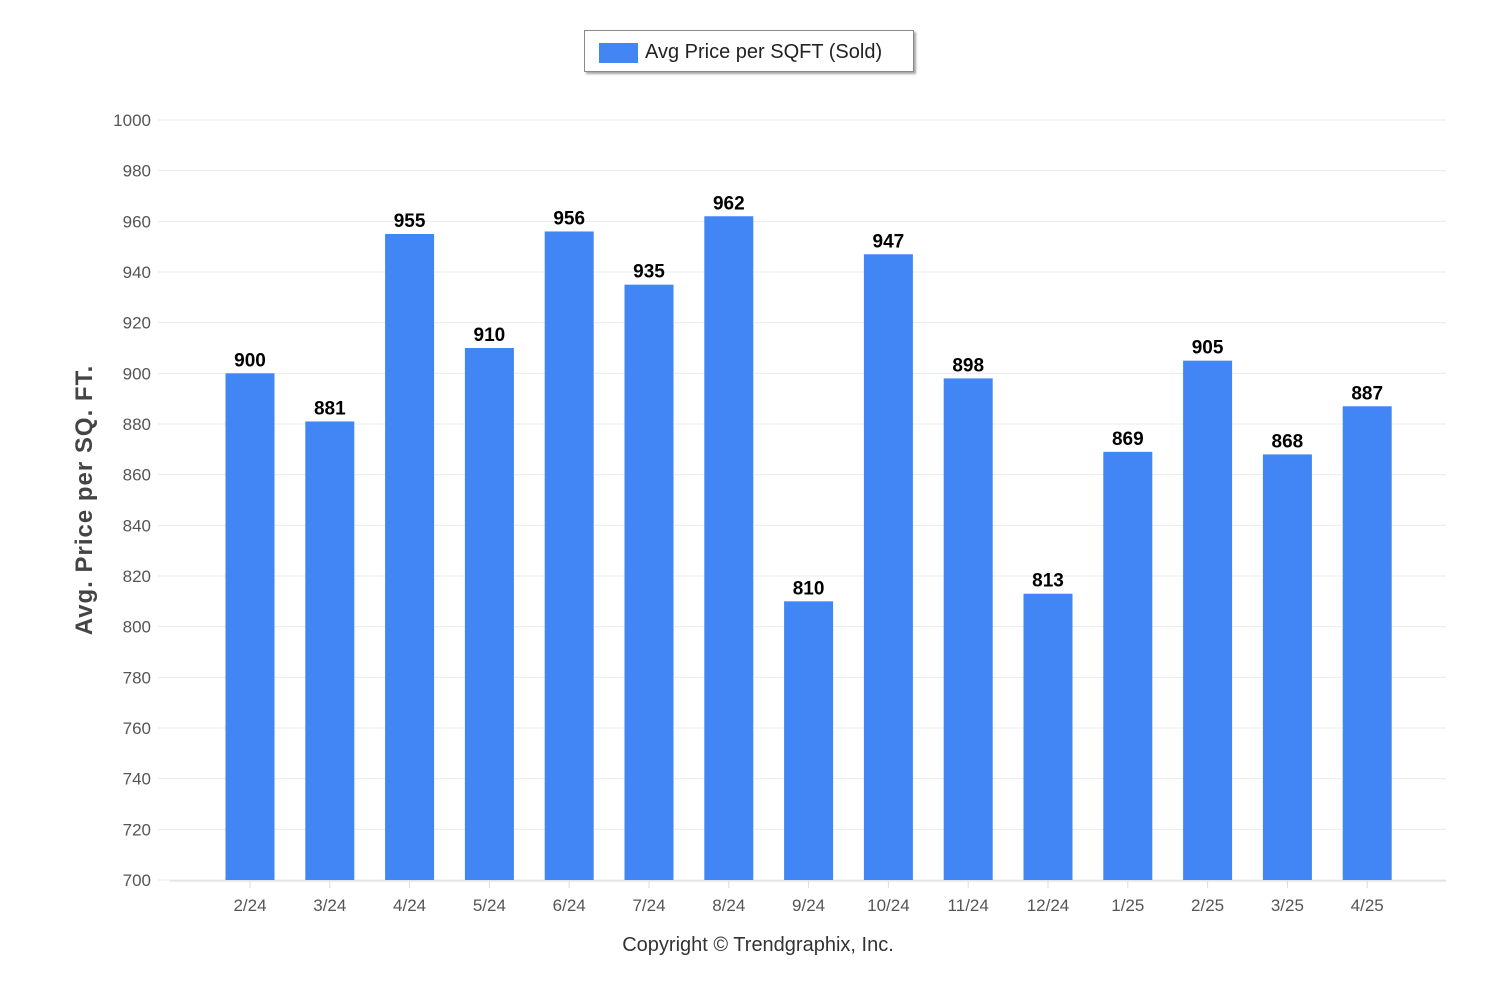 This screenshot has height=1000, width=1500. What do you see at coordinates (250, 360) in the screenshot?
I see `data-label: 900` at bounding box center [250, 360].